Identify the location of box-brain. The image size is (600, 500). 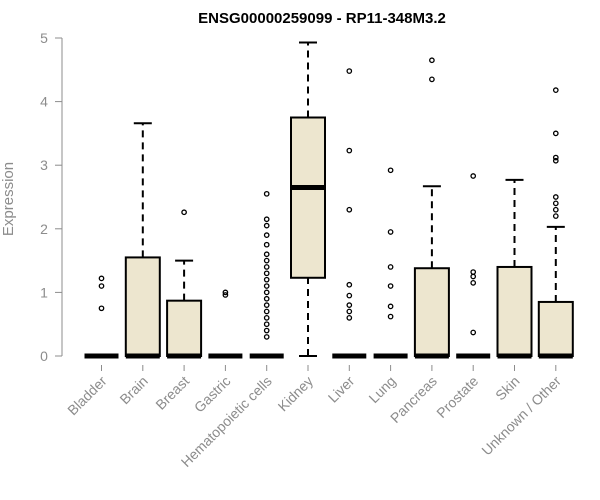
(142, 240).